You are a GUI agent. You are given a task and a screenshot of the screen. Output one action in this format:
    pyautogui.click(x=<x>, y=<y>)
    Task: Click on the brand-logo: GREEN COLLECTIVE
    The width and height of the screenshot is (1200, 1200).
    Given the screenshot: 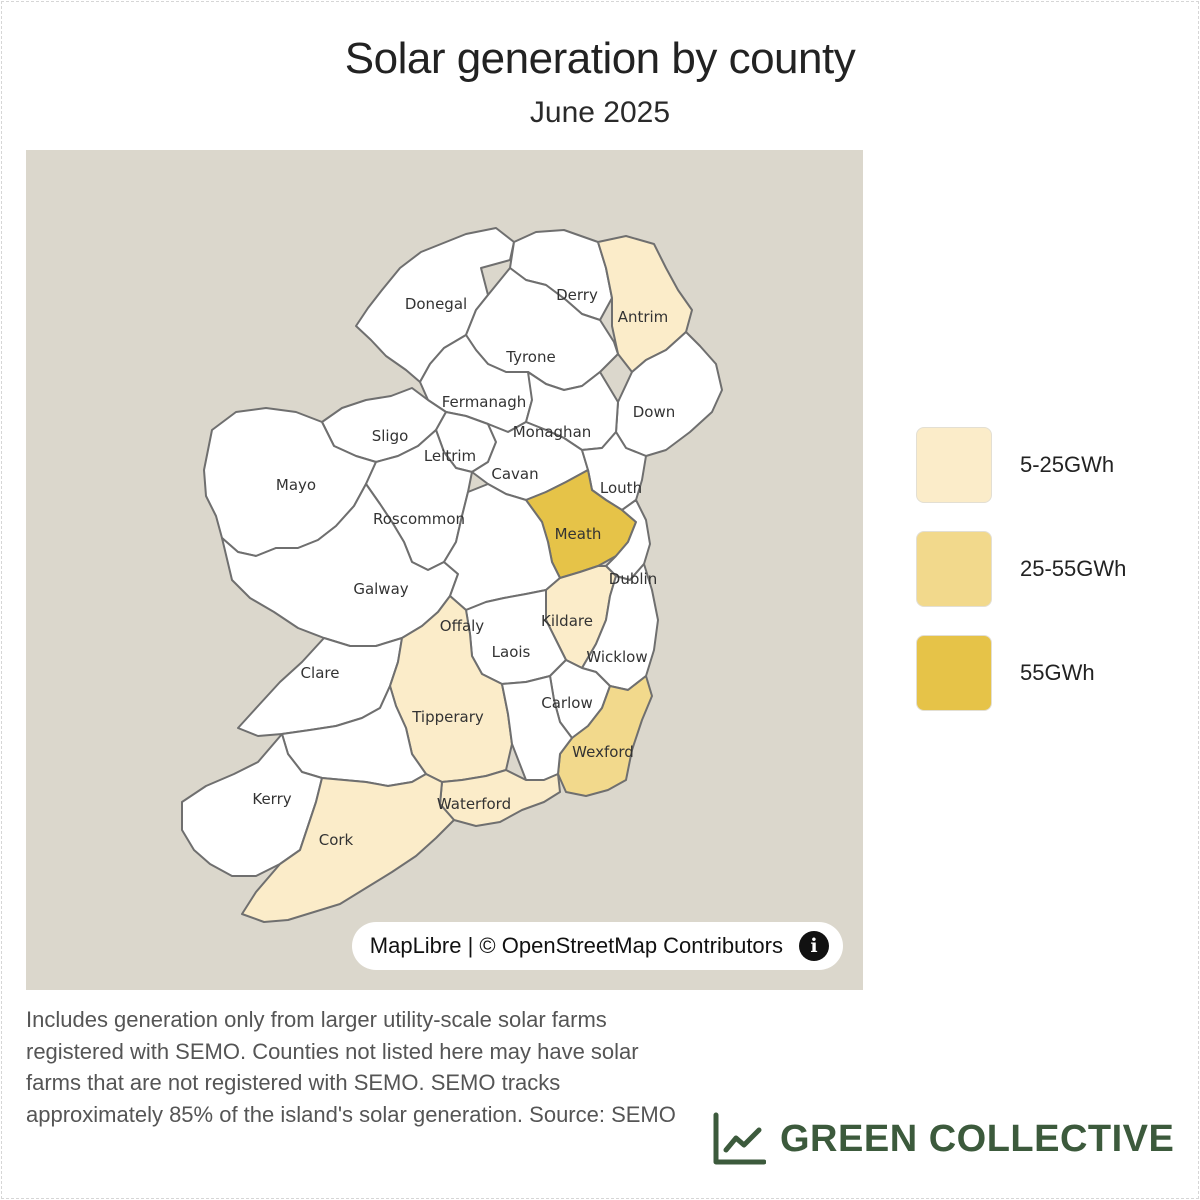 What is the action you would take?
    pyautogui.click(x=943, y=1139)
    